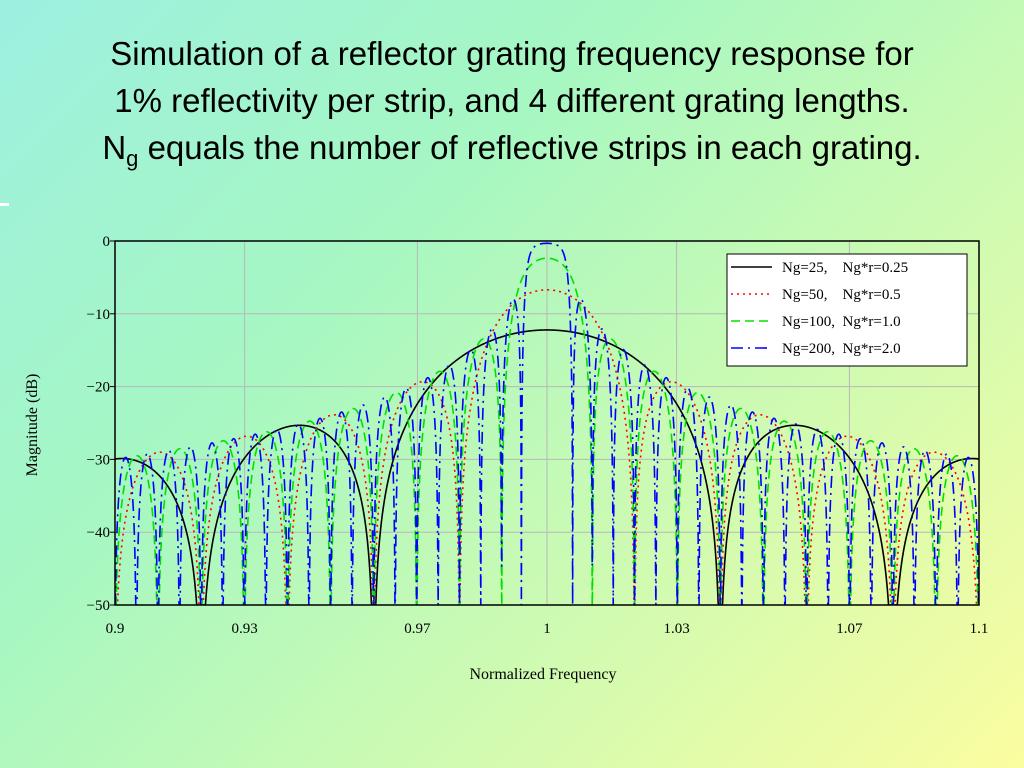  Describe the element at coordinates (98, 533) in the screenshot. I see `y-tick-label: −40` at that location.